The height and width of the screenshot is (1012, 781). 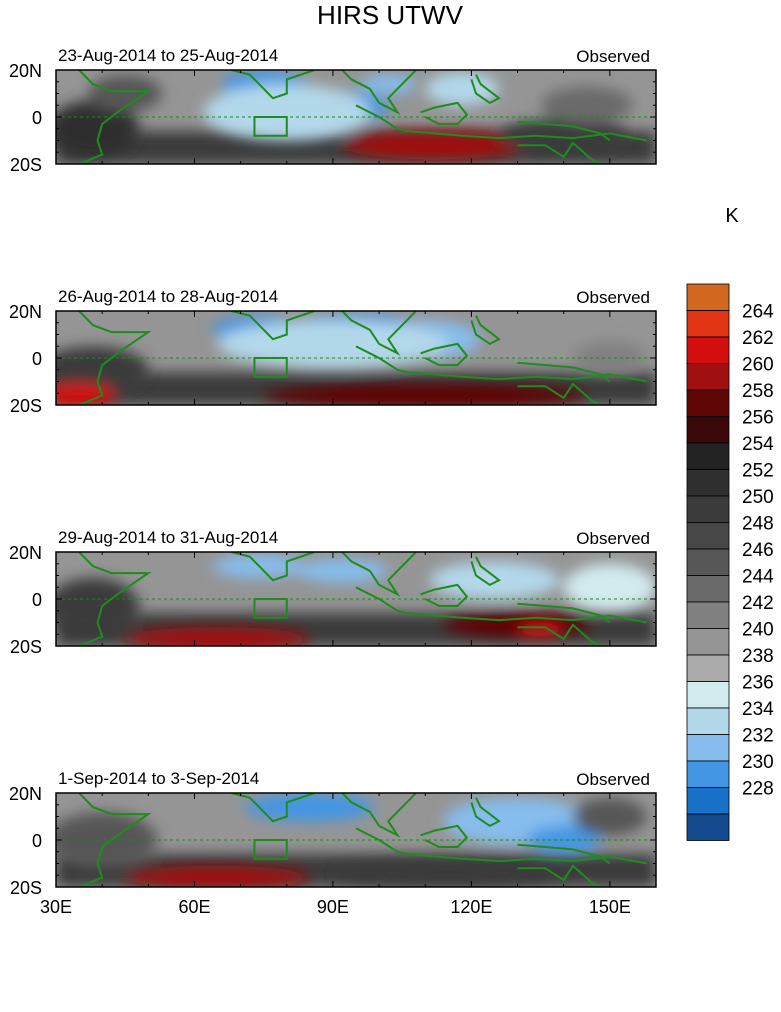 I want to click on colorbar-label: 230, so click(x=758, y=762).